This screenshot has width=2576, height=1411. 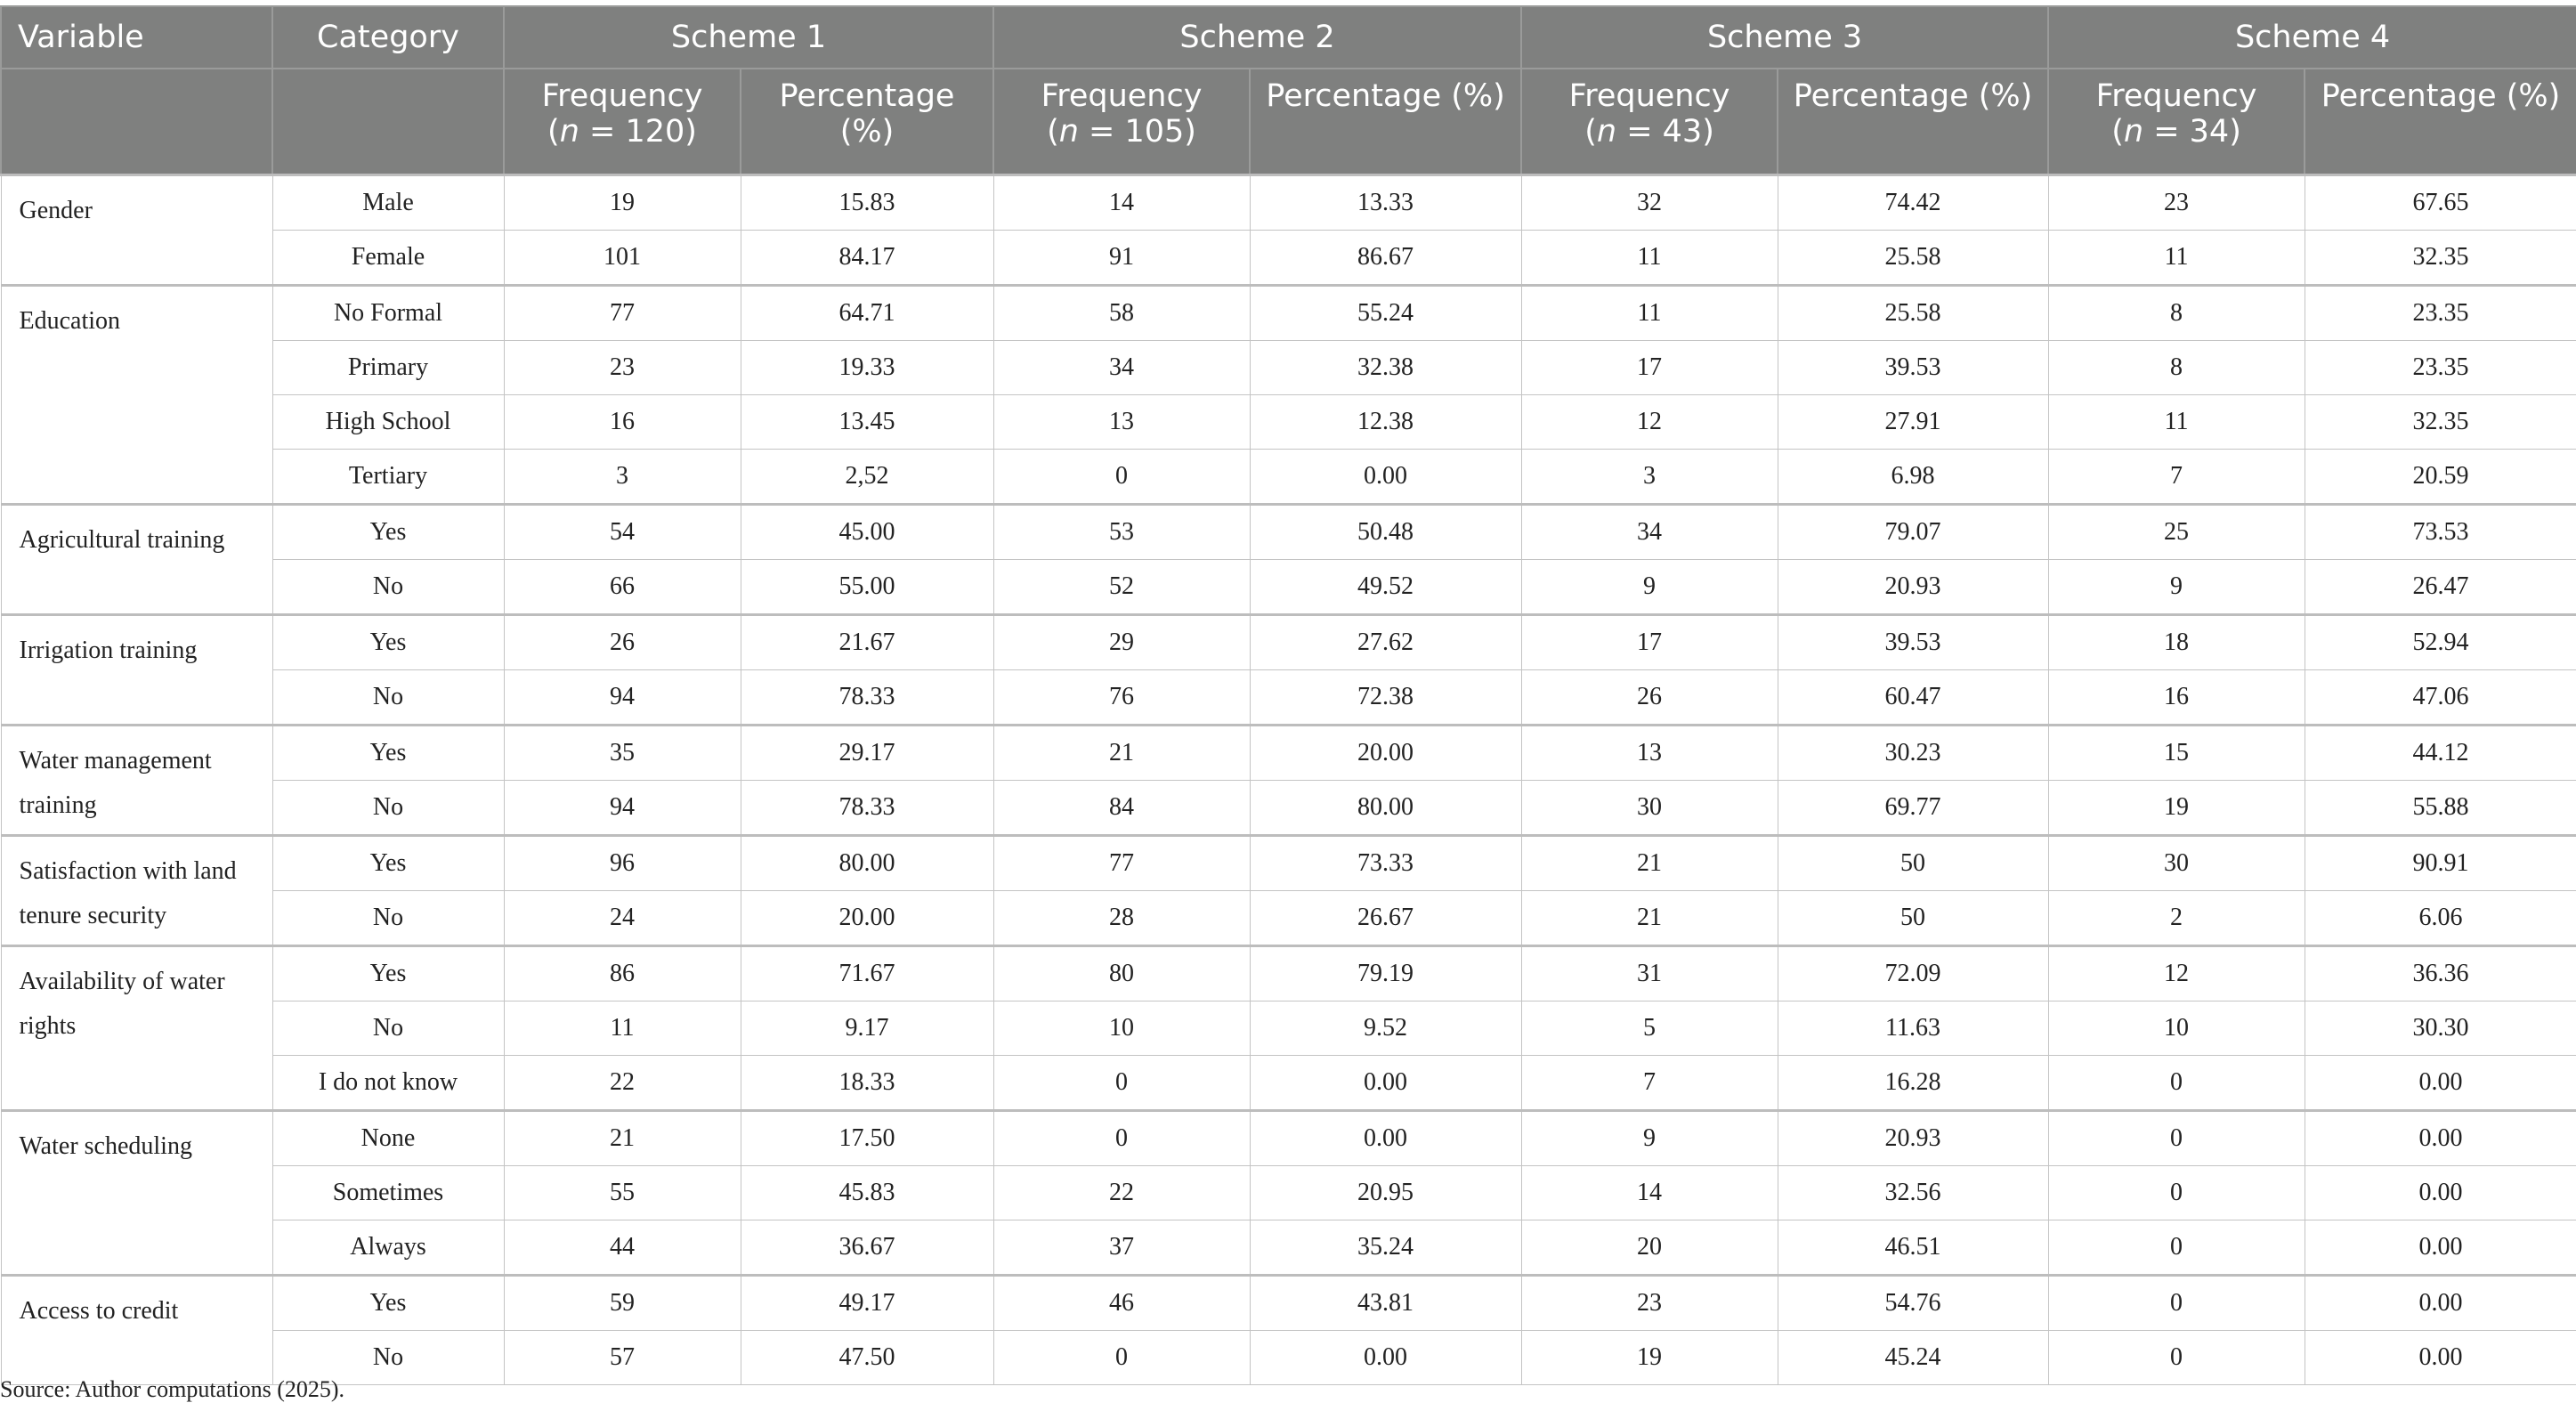 I want to click on percentage-cell: 9.17, so click(x=867, y=1028).